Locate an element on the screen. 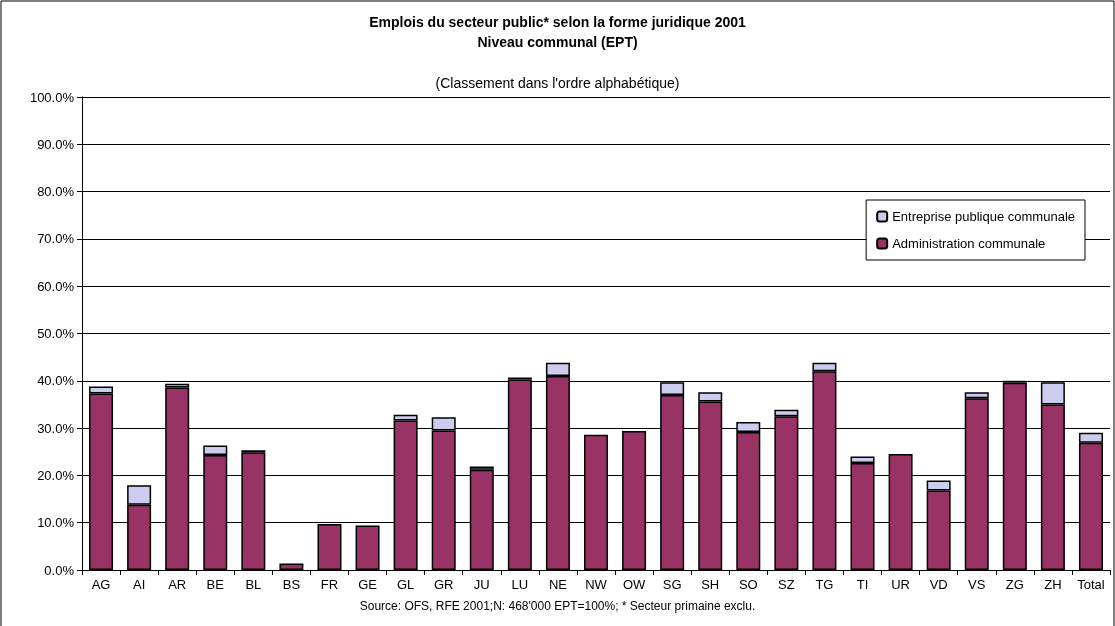 This screenshot has height=626, width=1115. x-tick-label: TI is located at coordinates (862, 584).